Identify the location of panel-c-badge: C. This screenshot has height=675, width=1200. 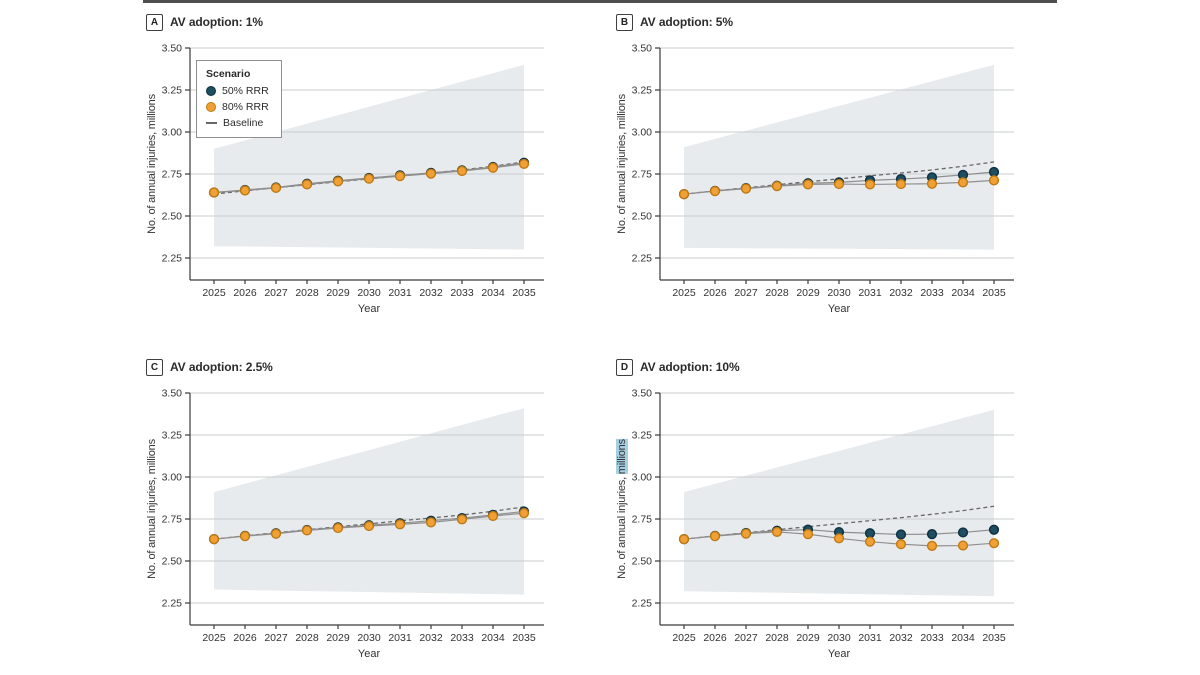
(154, 367).